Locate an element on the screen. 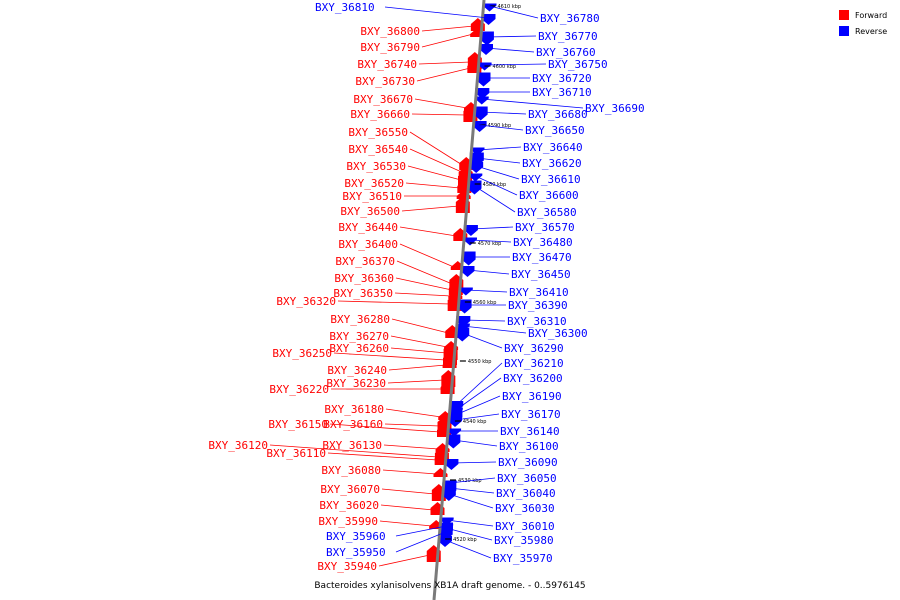 The height and width of the screenshot is (600, 900). reverse-gene-label: BXY_36290 is located at coordinates (534, 348).